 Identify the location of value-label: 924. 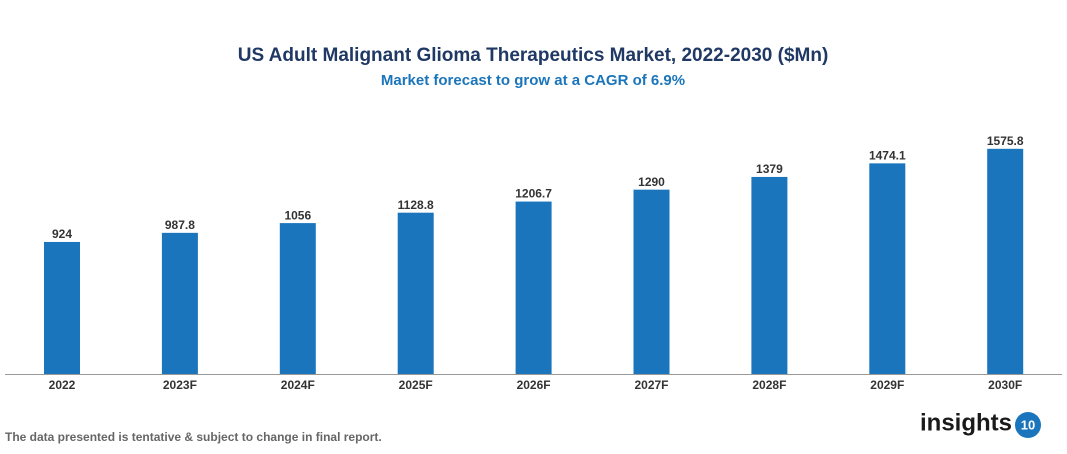
(62, 234).